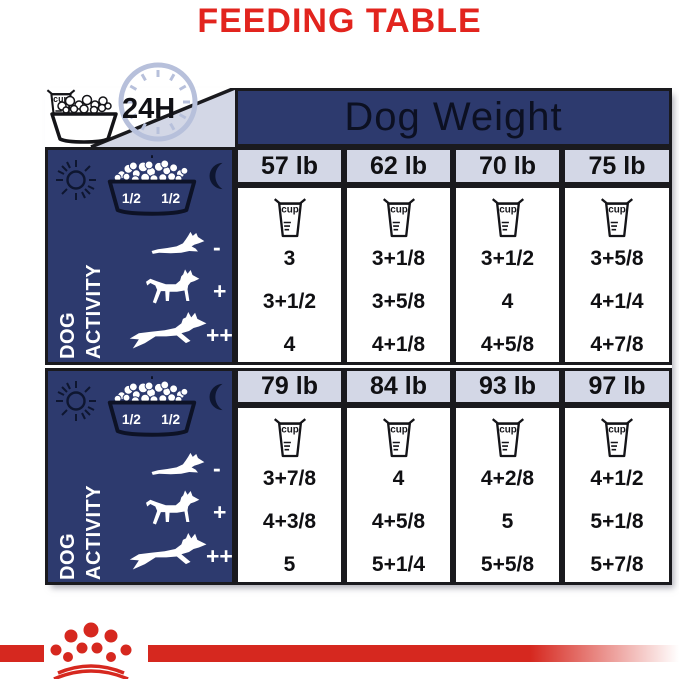  Describe the element at coordinates (398, 495) in the screenshot. I see `ration-cell: 4 4+5/8 5+1/4` at that location.